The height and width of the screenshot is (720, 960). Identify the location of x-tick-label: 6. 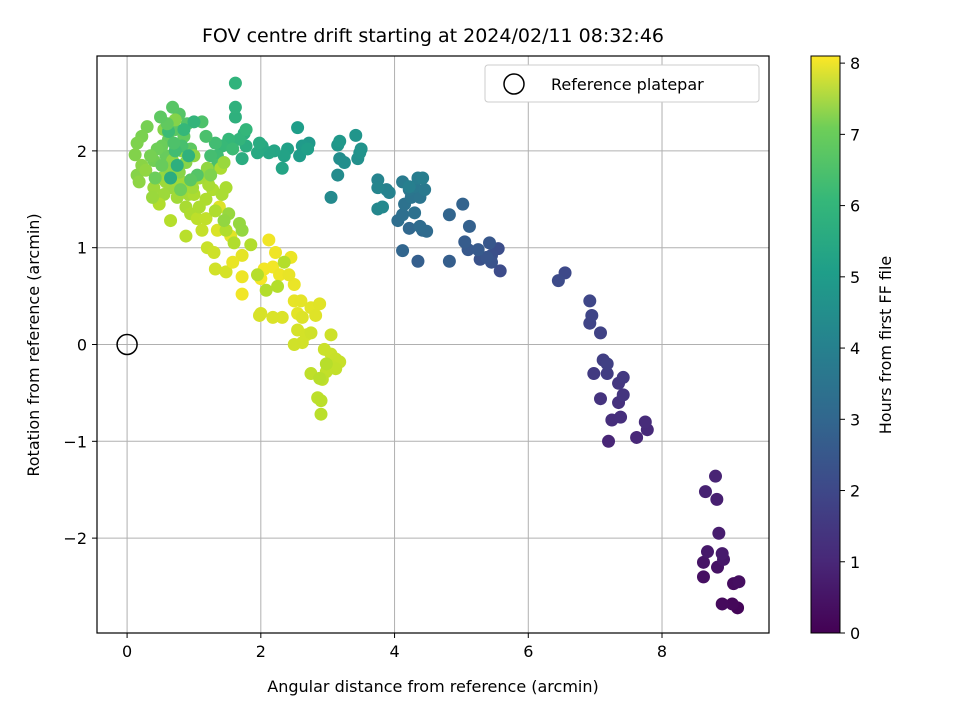
(528, 651).